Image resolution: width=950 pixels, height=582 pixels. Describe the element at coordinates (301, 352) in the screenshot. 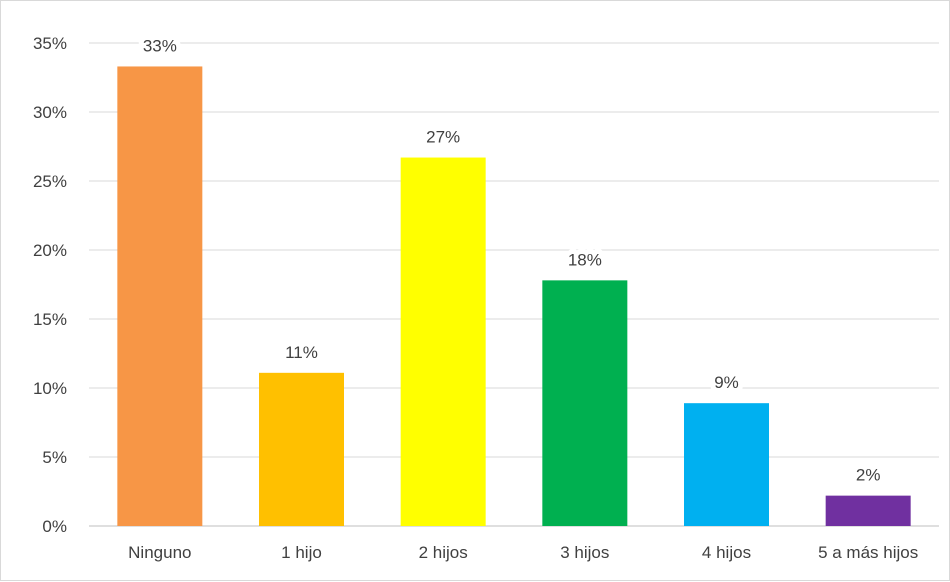

I see `data-label: 11%` at that location.